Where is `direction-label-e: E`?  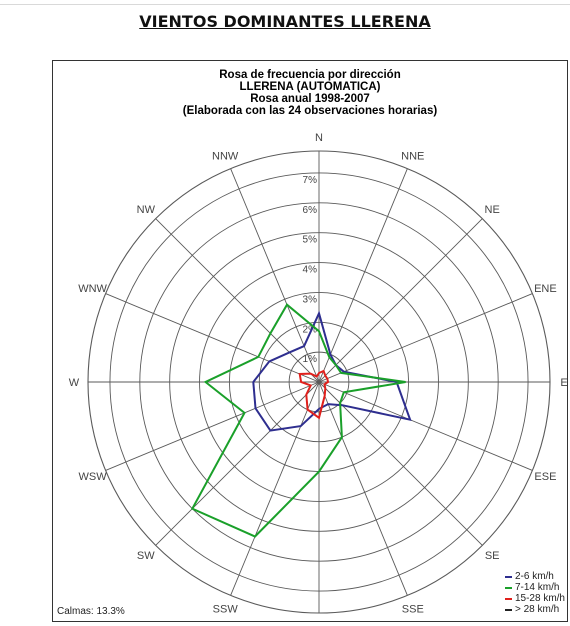
direction-label-e: E is located at coordinates (563, 383).